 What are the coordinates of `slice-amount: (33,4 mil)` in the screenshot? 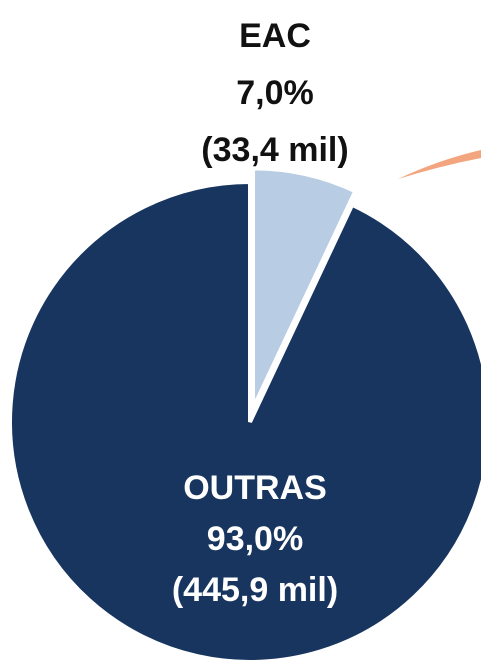 It's located at (274, 150).